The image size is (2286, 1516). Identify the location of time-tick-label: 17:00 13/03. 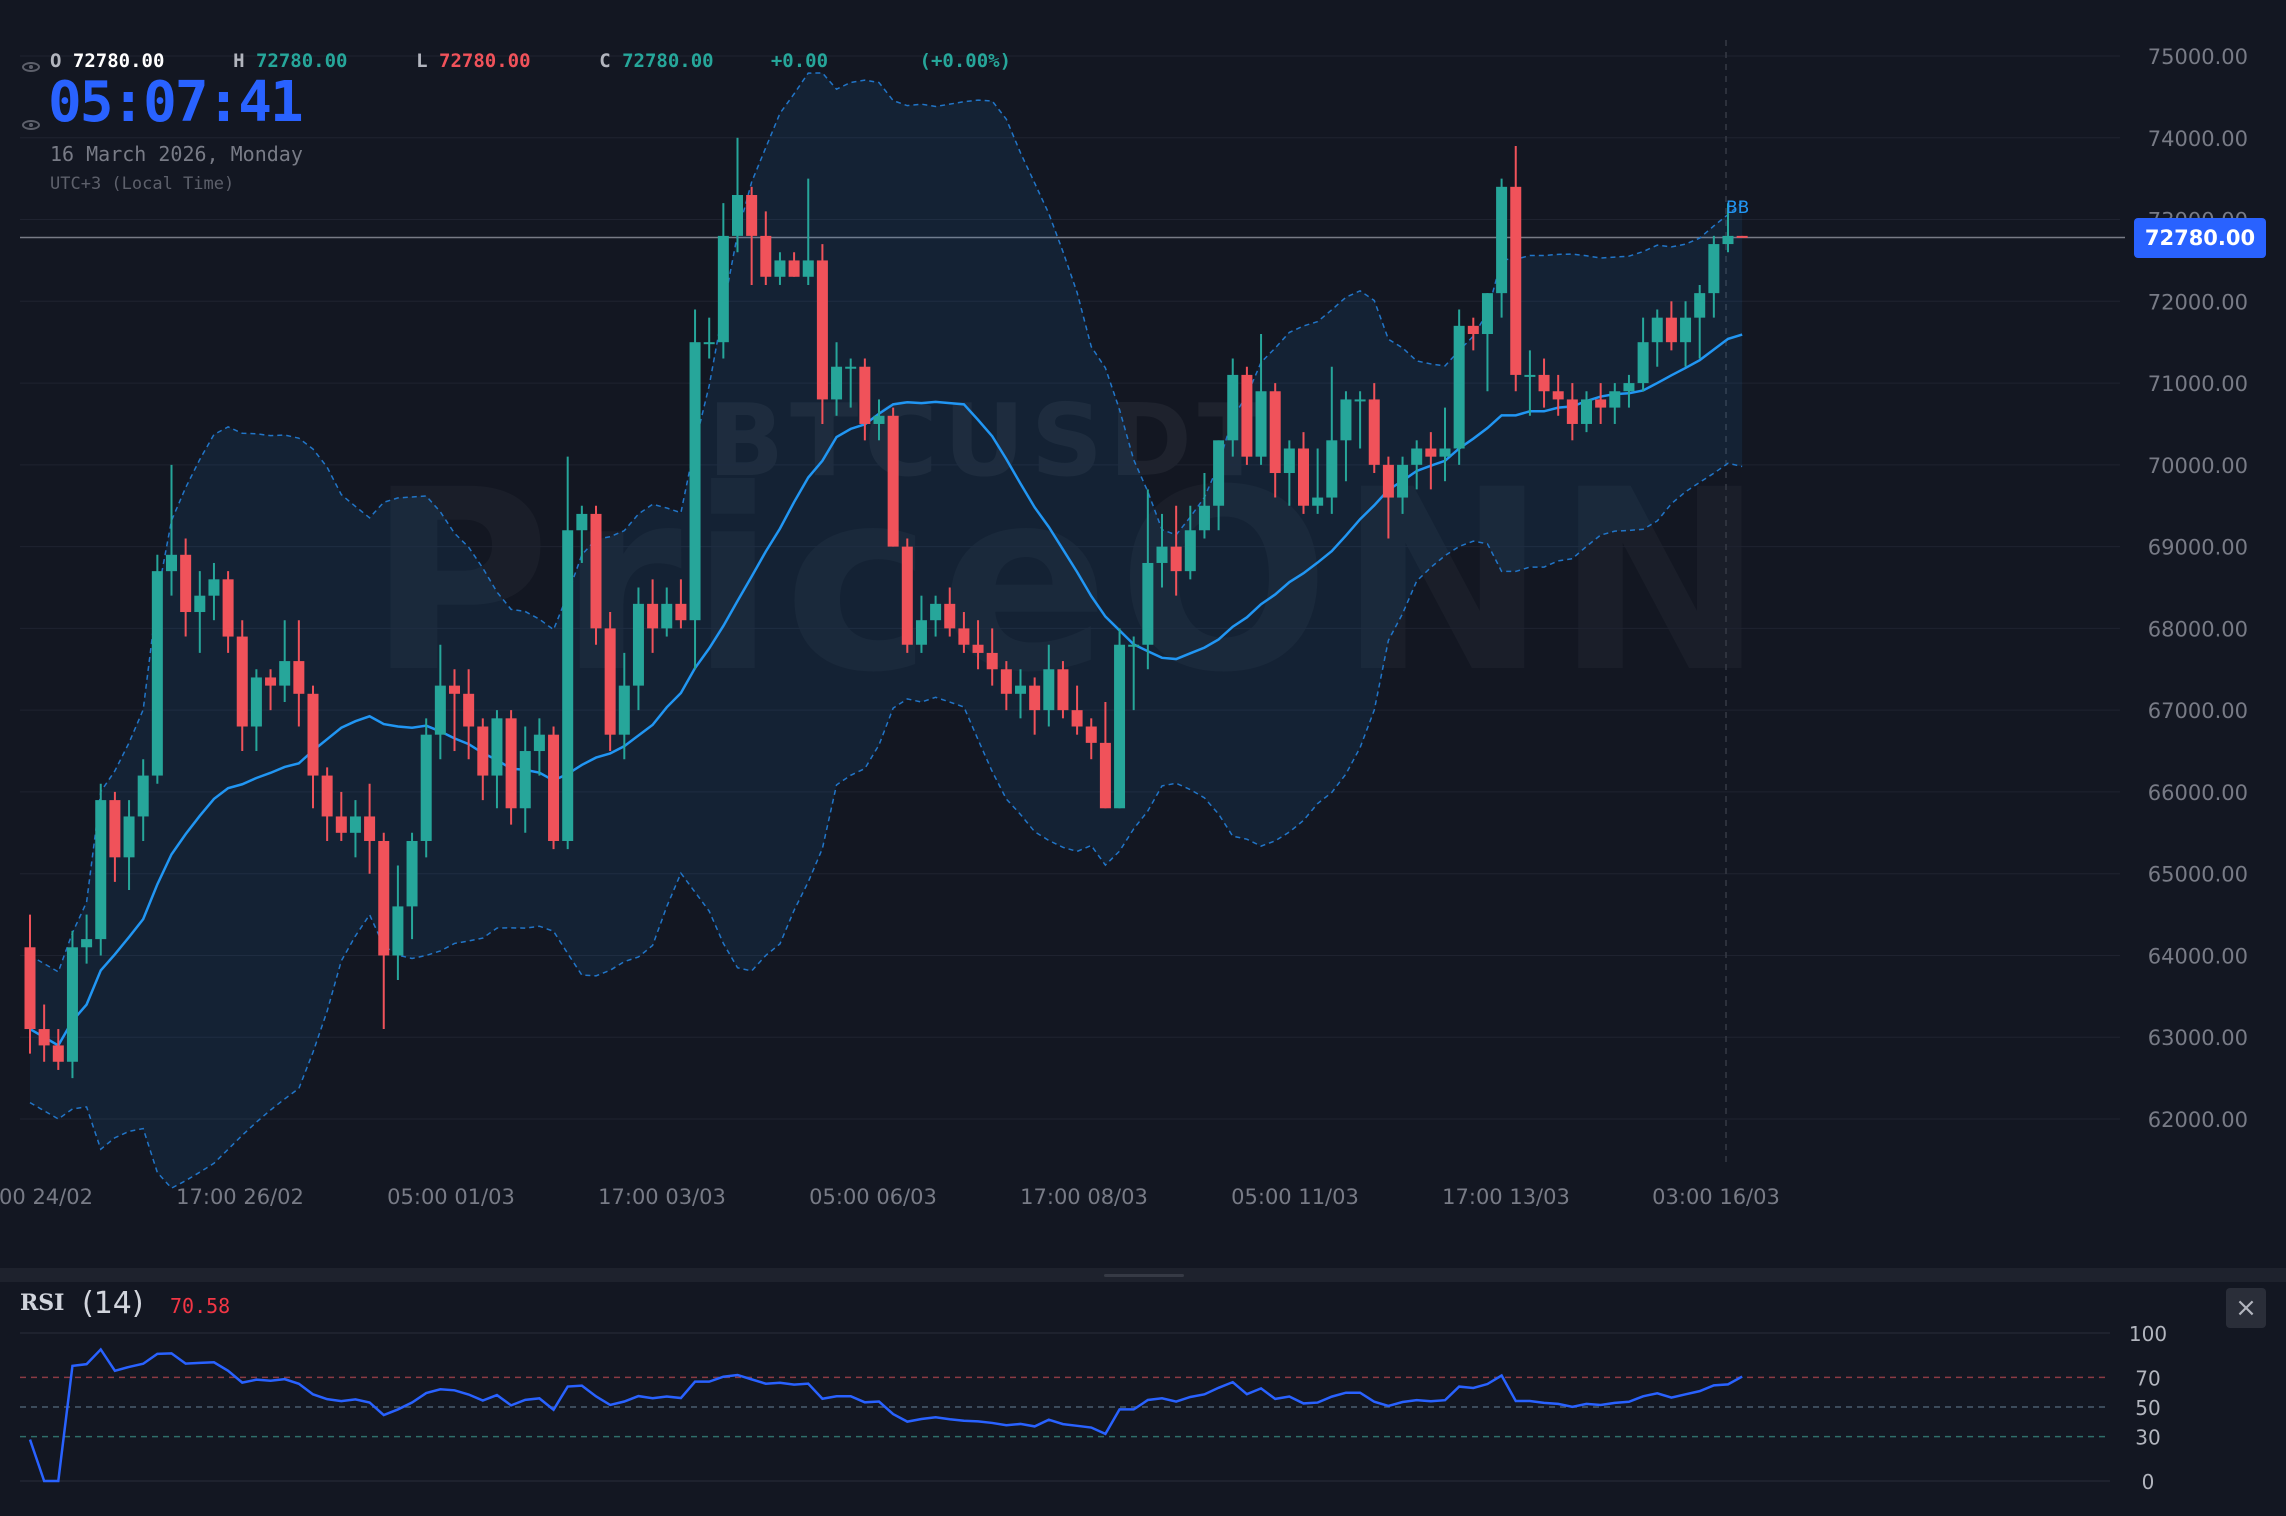
(1506, 1197).